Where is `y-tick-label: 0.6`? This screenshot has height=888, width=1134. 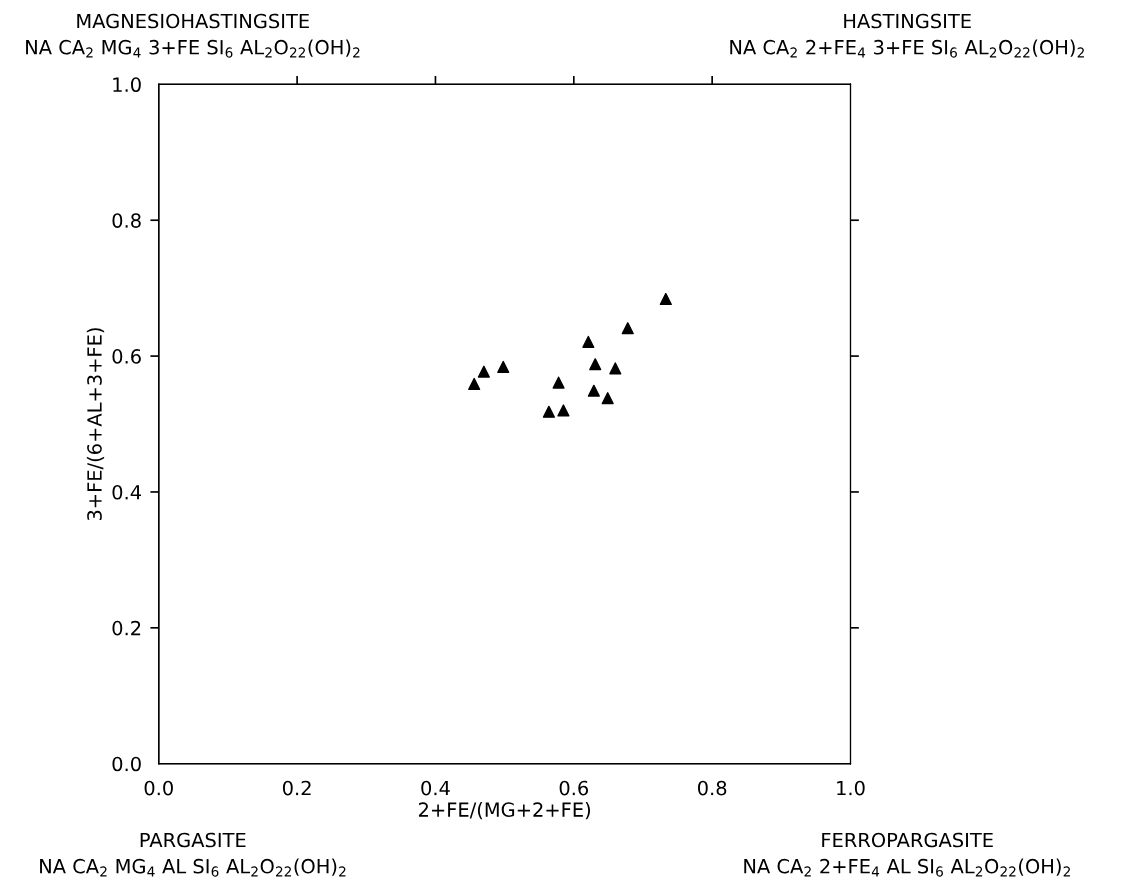 y-tick-label: 0.6 is located at coordinates (126, 356).